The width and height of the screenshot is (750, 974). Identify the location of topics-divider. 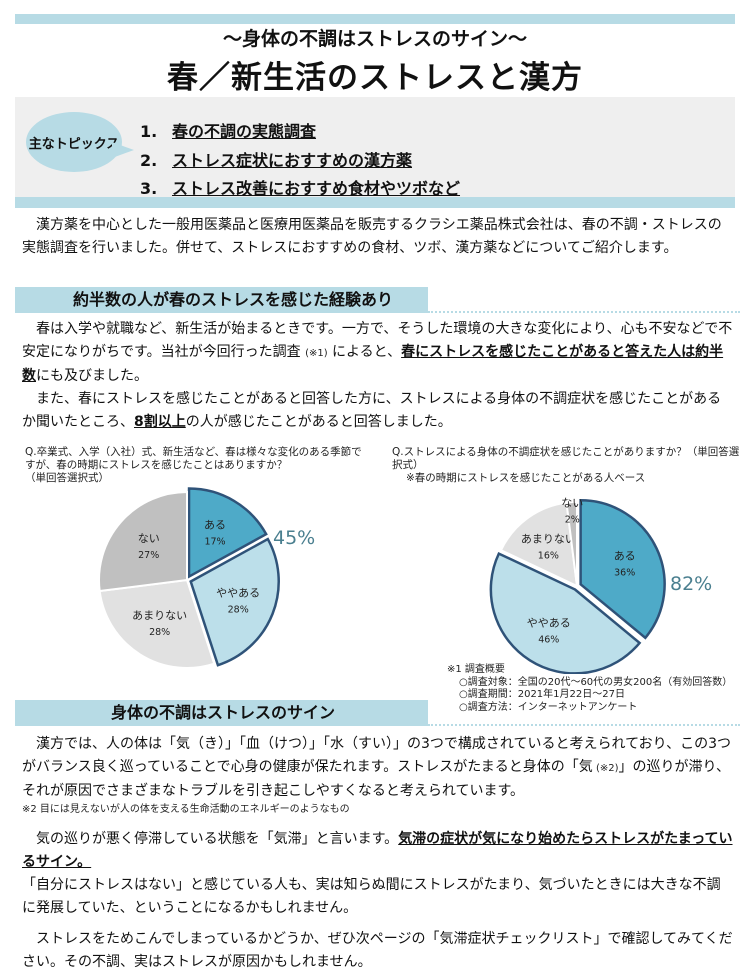
(375, 202).